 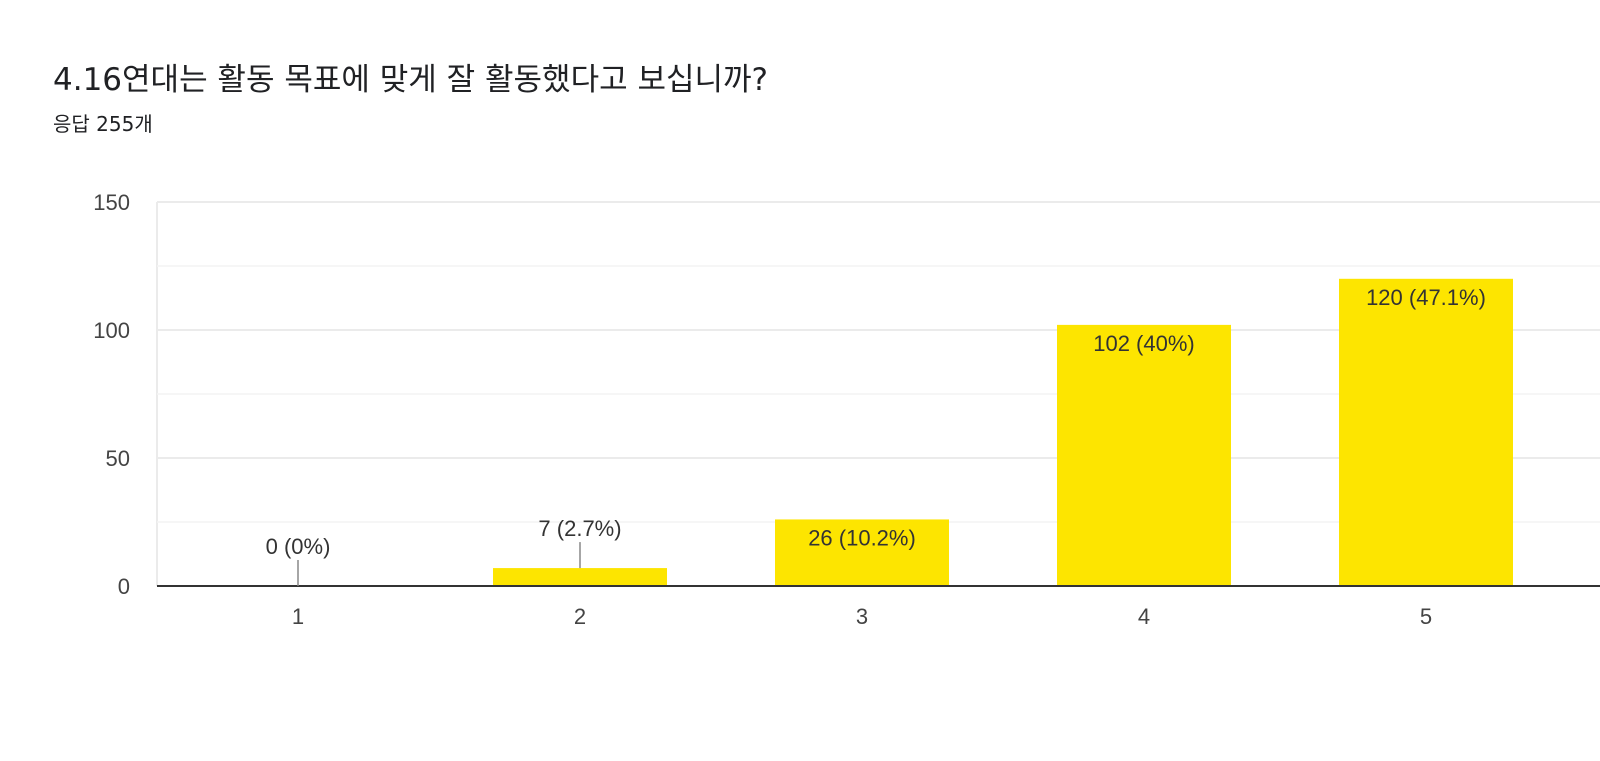 I want to click on y-tick-label: 0, so click(x=124, y=586).